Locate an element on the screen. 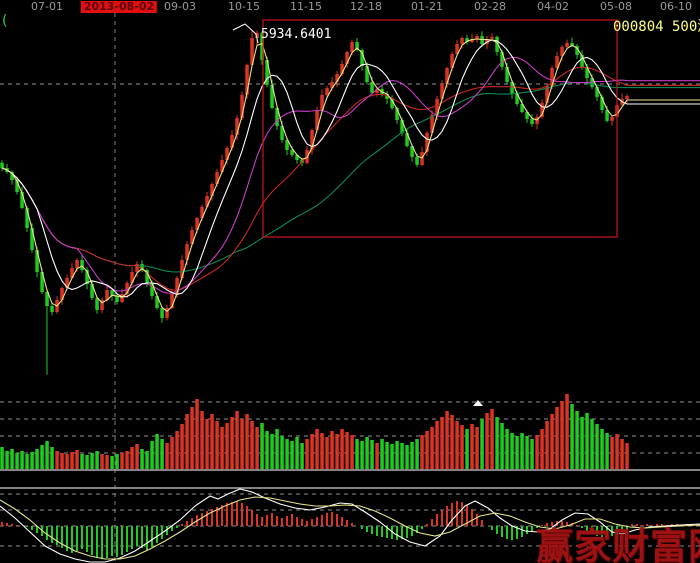 This screenshot has width=700, height=563. symbol-indicator-label: 000804 500波 is located at coordinates (656, 27).